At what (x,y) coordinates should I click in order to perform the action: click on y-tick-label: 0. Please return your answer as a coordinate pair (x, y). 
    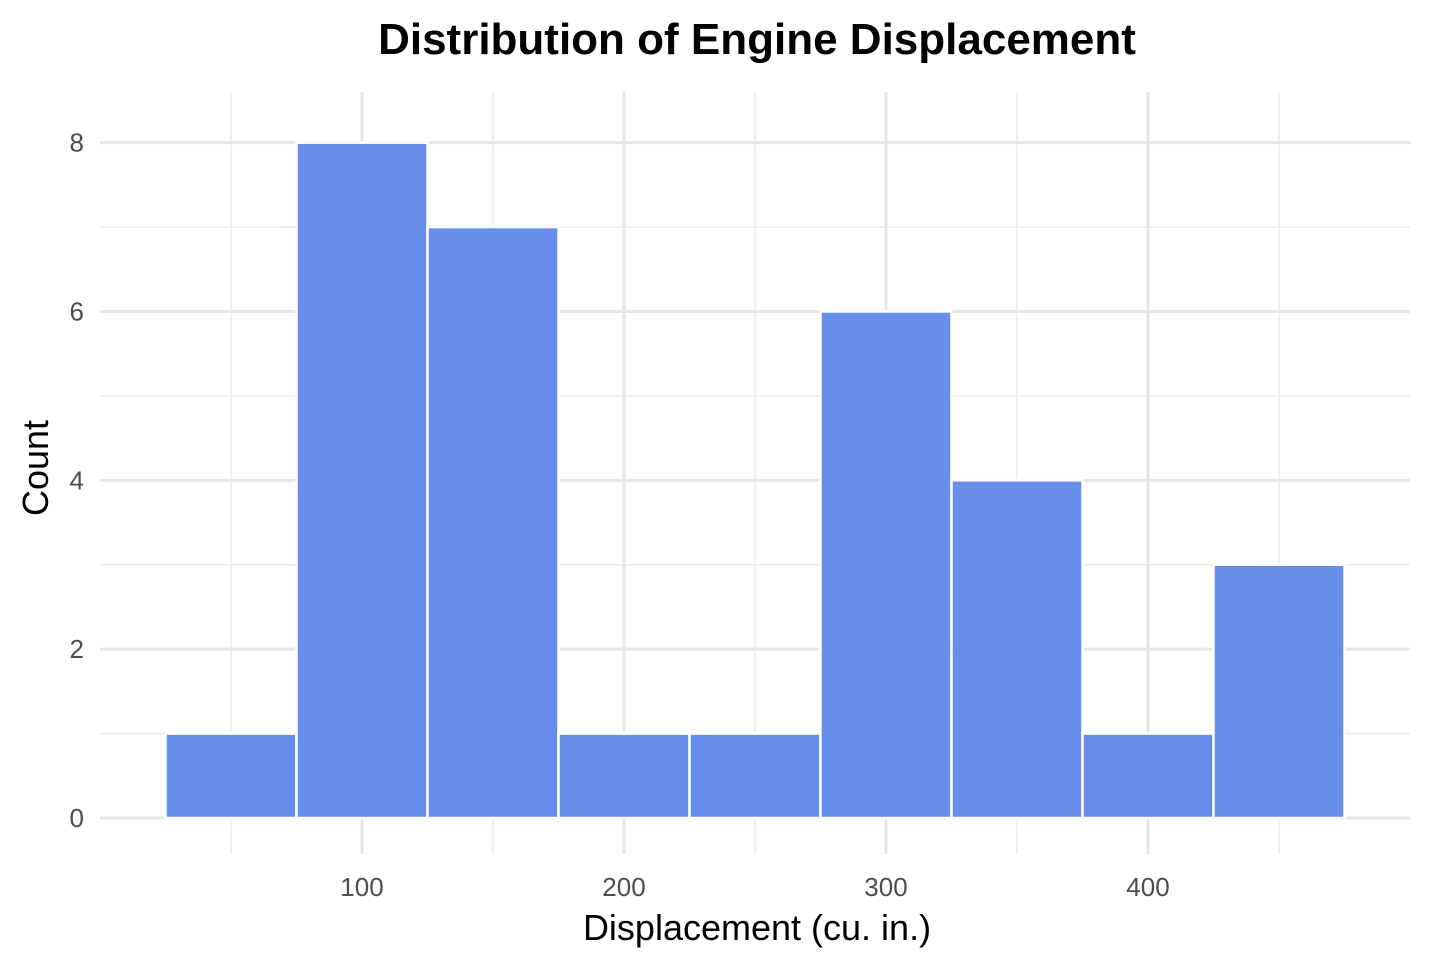
    Looking at the image, I should click on (77, 818).